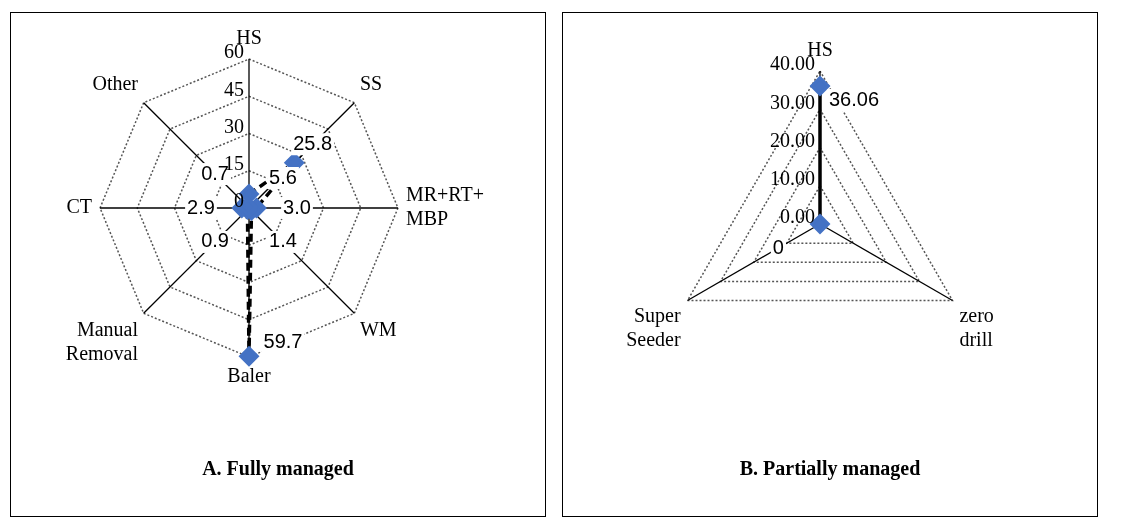 The image size is (1125, 525). I want to click on spoke-label: MR+RT+ MBP, so click(445, 206).